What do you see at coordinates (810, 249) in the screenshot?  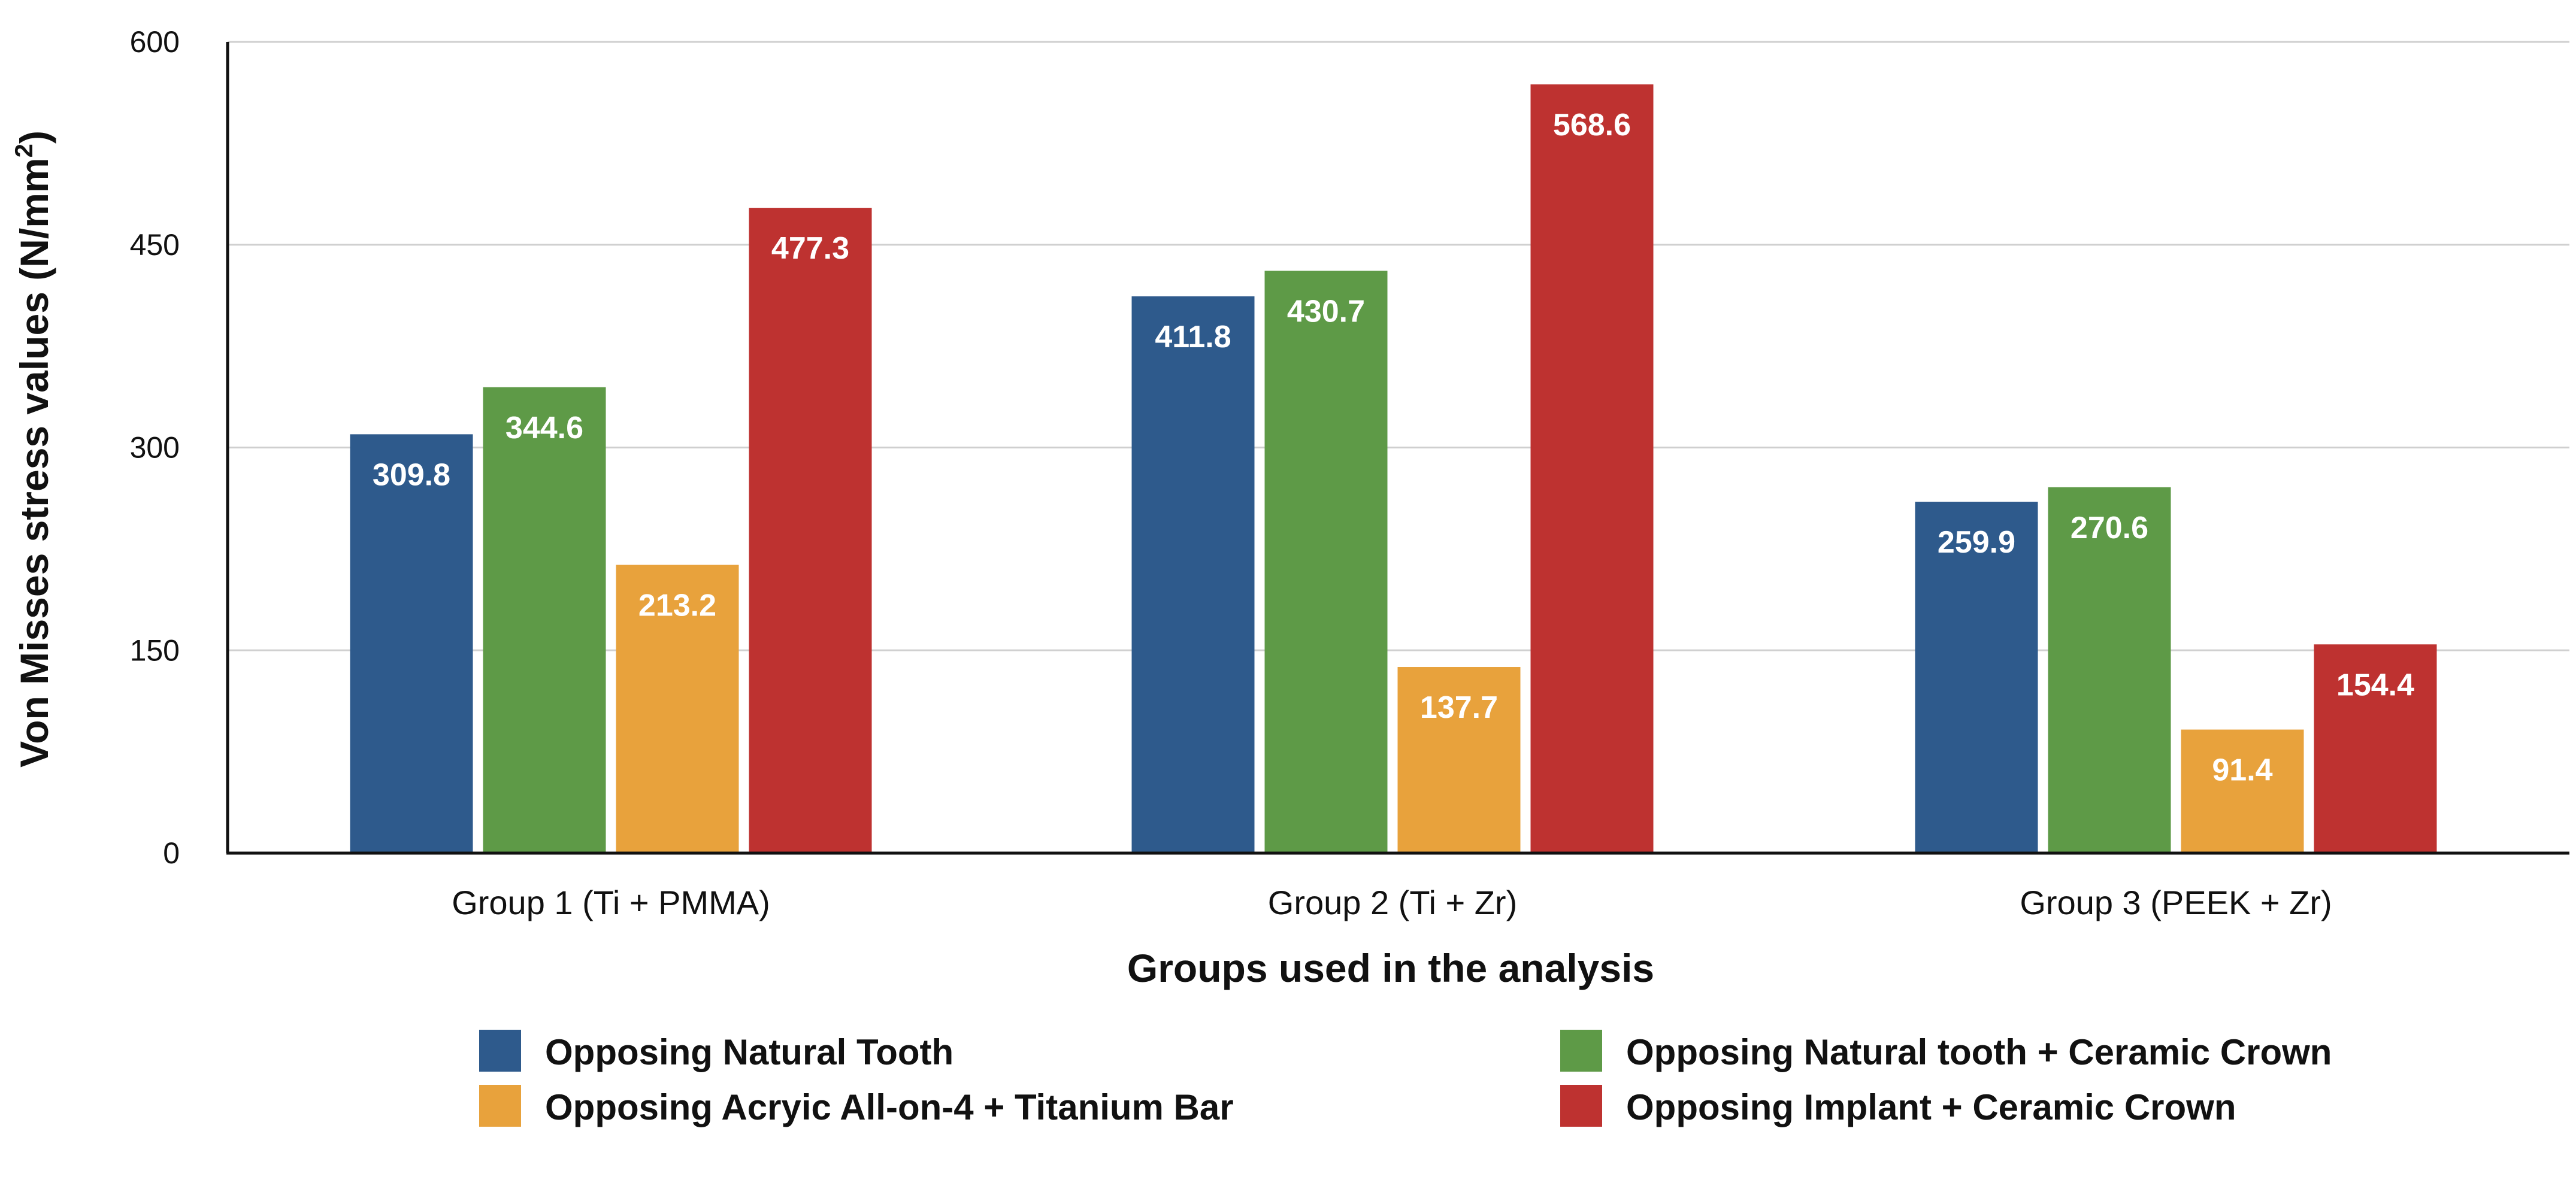 I see `bar-data-label: 477.3` at bounding box center [810, 249].